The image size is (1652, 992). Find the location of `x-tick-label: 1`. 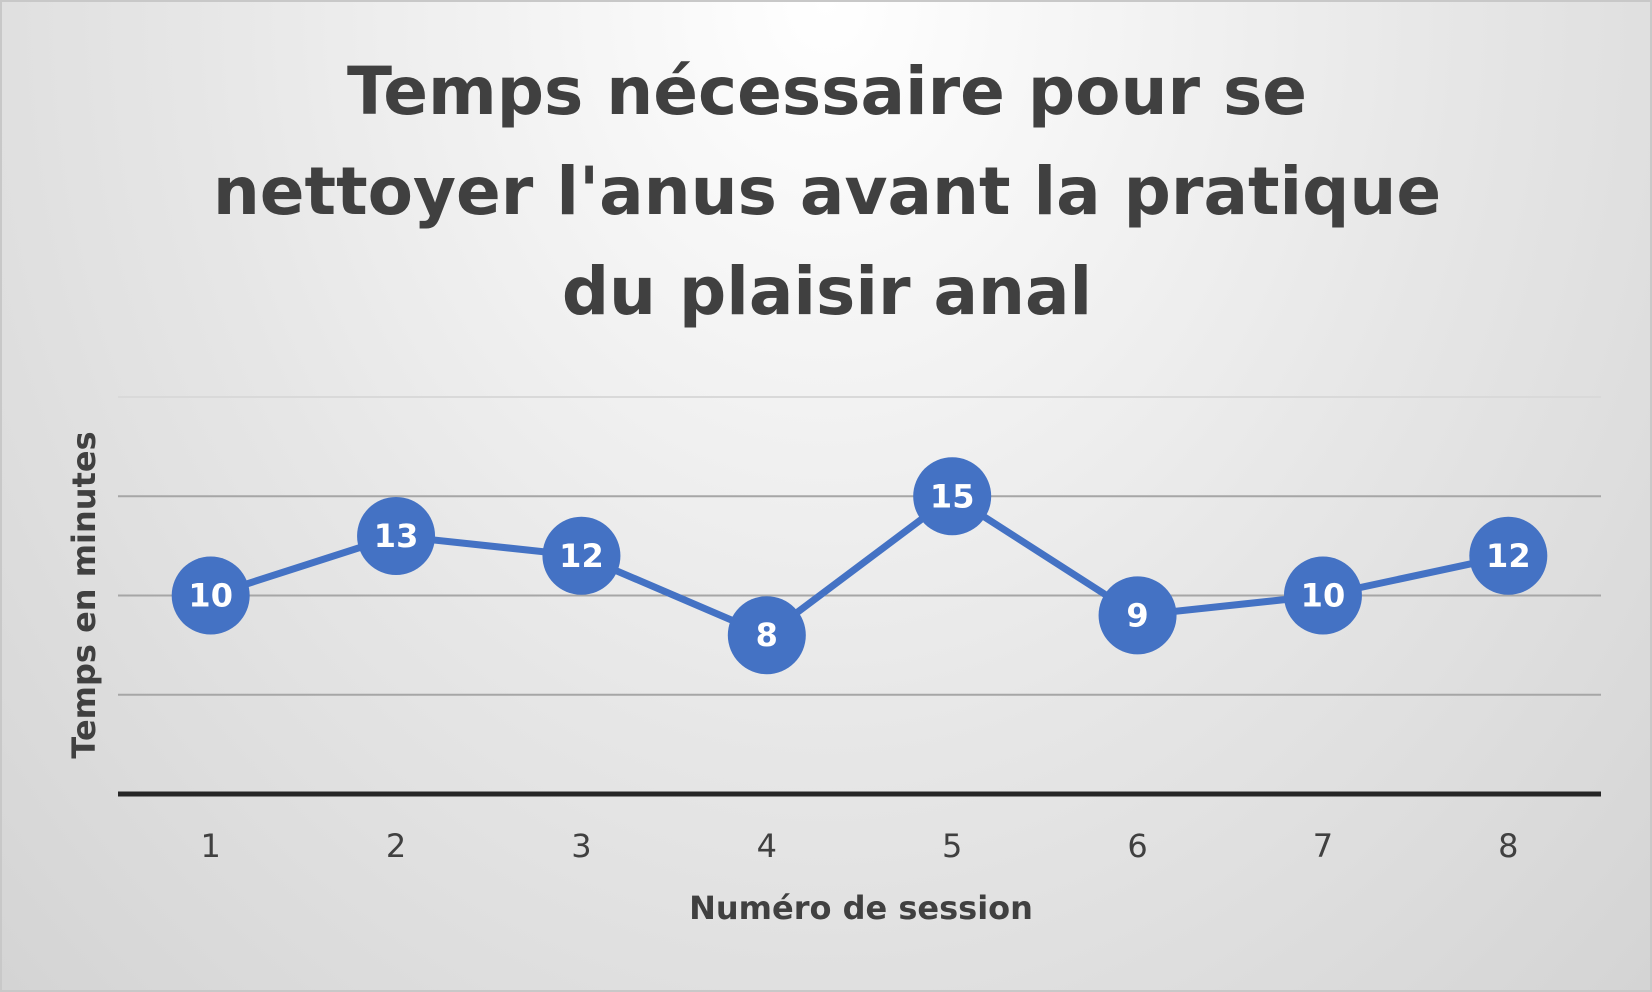

x-tick-label: 1 is located at coordinates (211, 846).